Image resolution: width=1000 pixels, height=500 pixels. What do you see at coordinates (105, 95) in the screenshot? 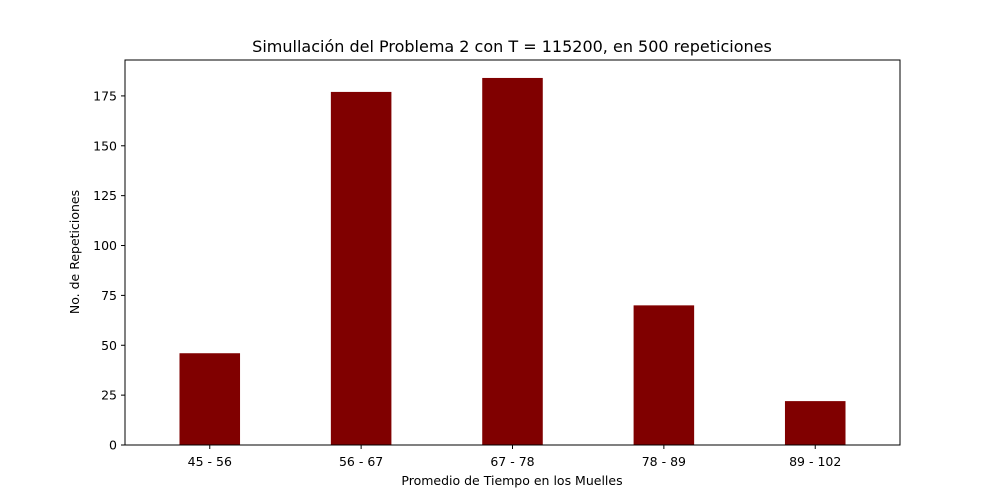
I see `y-tick-label: 175` at bounding box center [105, 95].